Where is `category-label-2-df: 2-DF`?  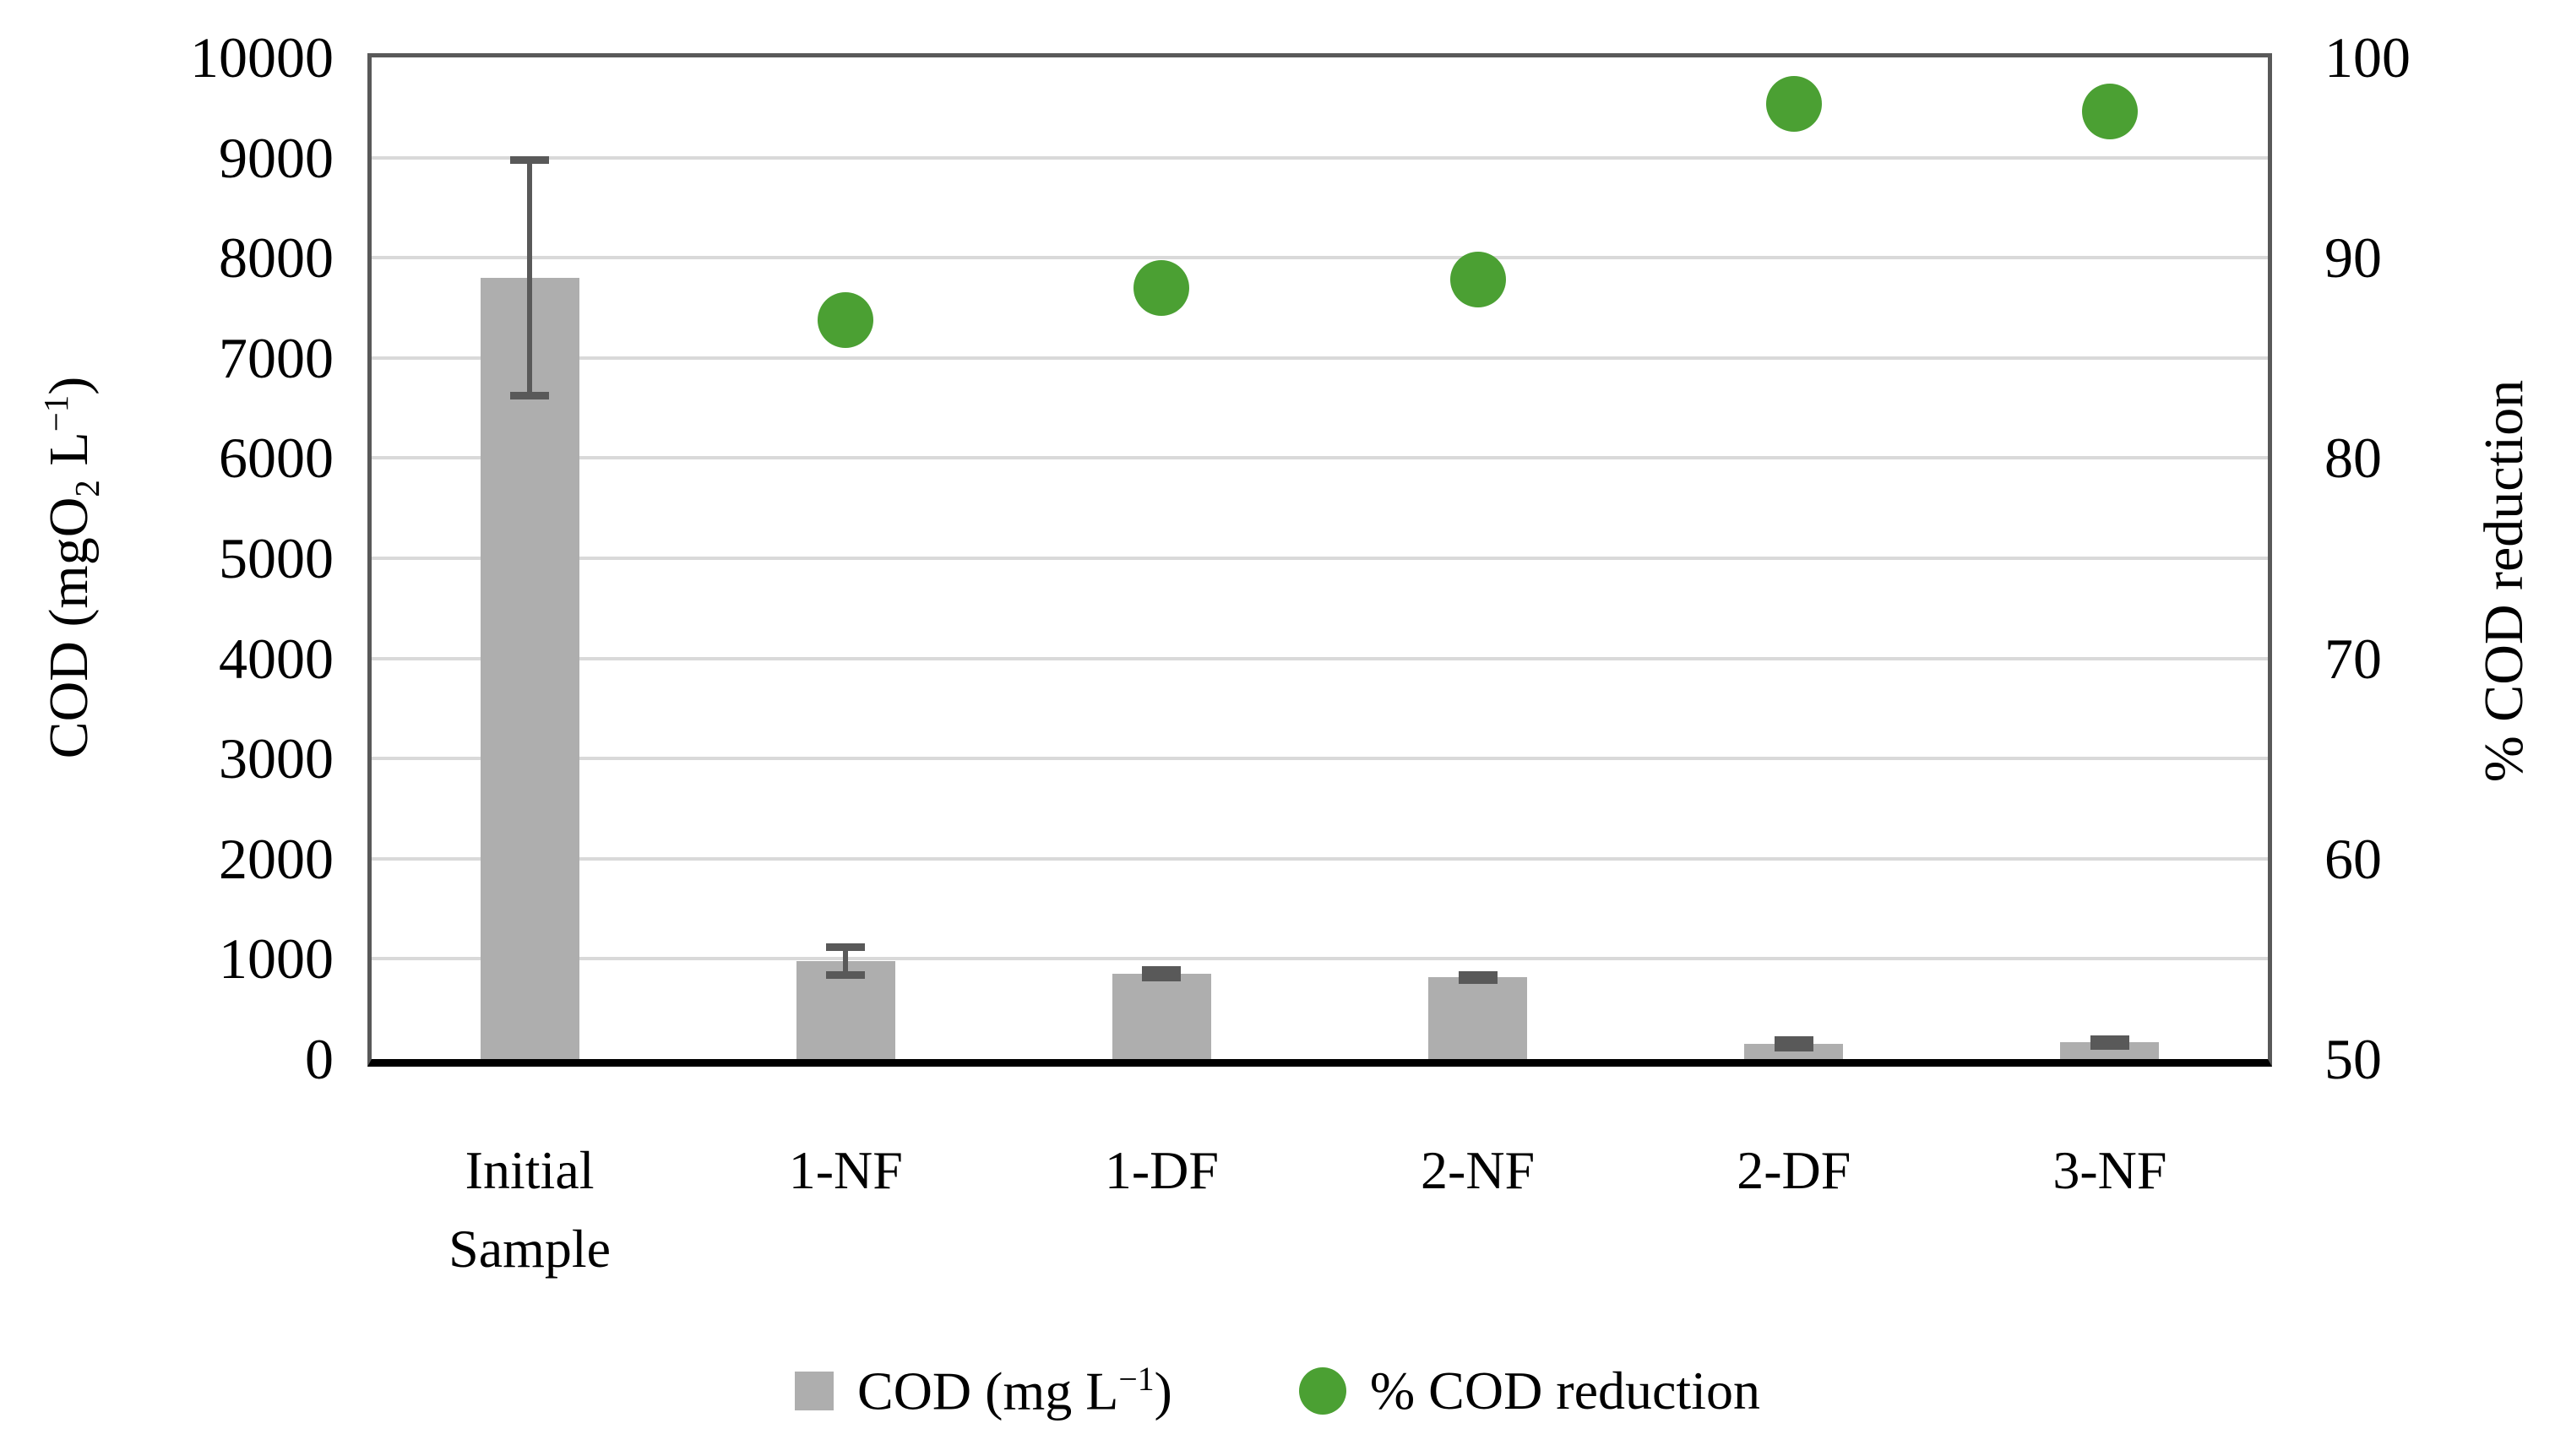
category-label-2-df: 2-DF is located at coordinates (1794, 1170).